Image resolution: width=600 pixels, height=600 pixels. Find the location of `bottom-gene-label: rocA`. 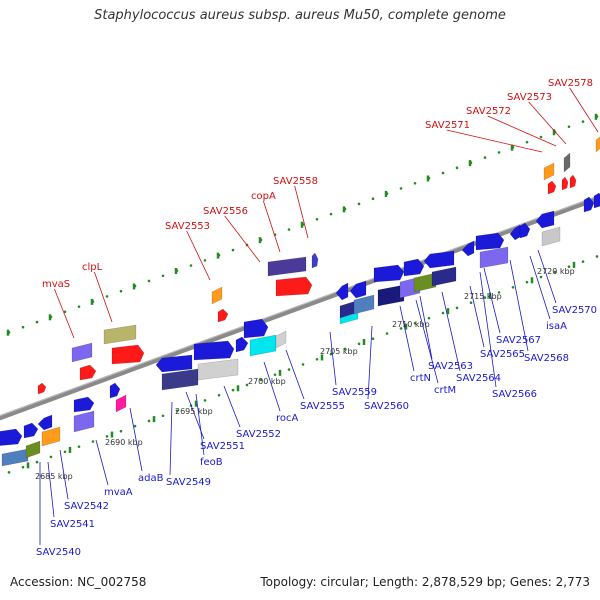

bottom-gene-label: rocA is located at coordinates (287, 418).